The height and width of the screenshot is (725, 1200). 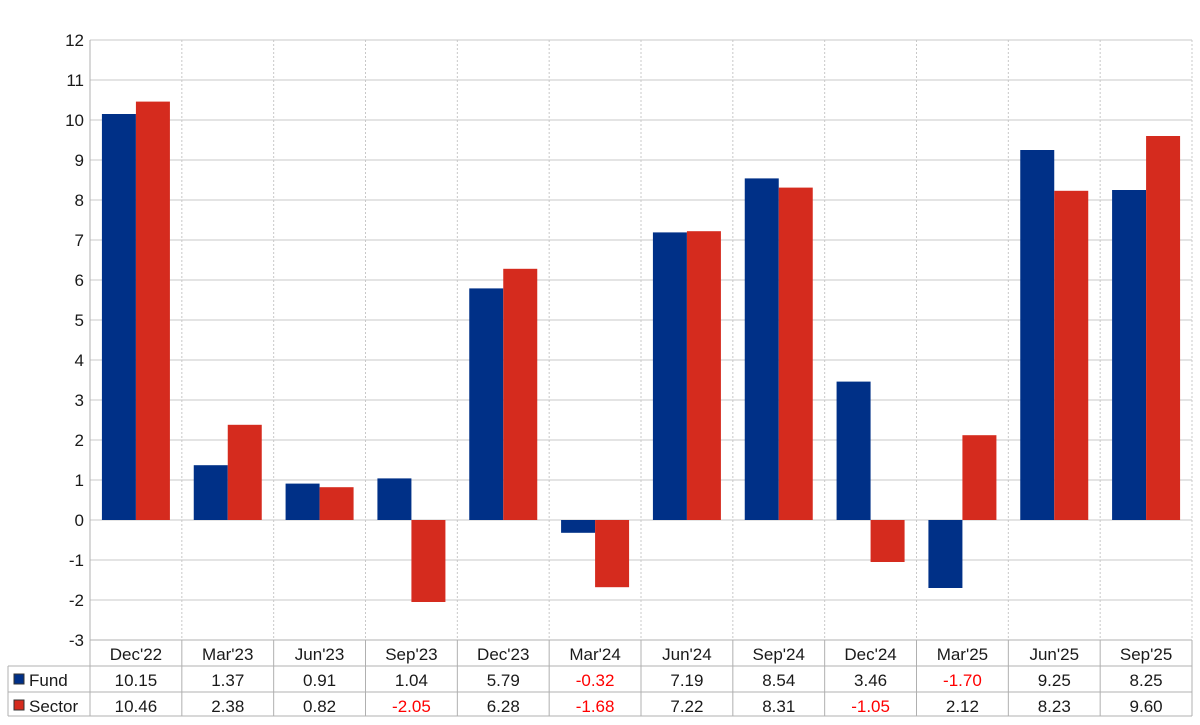 What do you see at coordinates (136, 680) in the screenshot?
I see `data-label: 10.15` at bounding box center [136, 680].